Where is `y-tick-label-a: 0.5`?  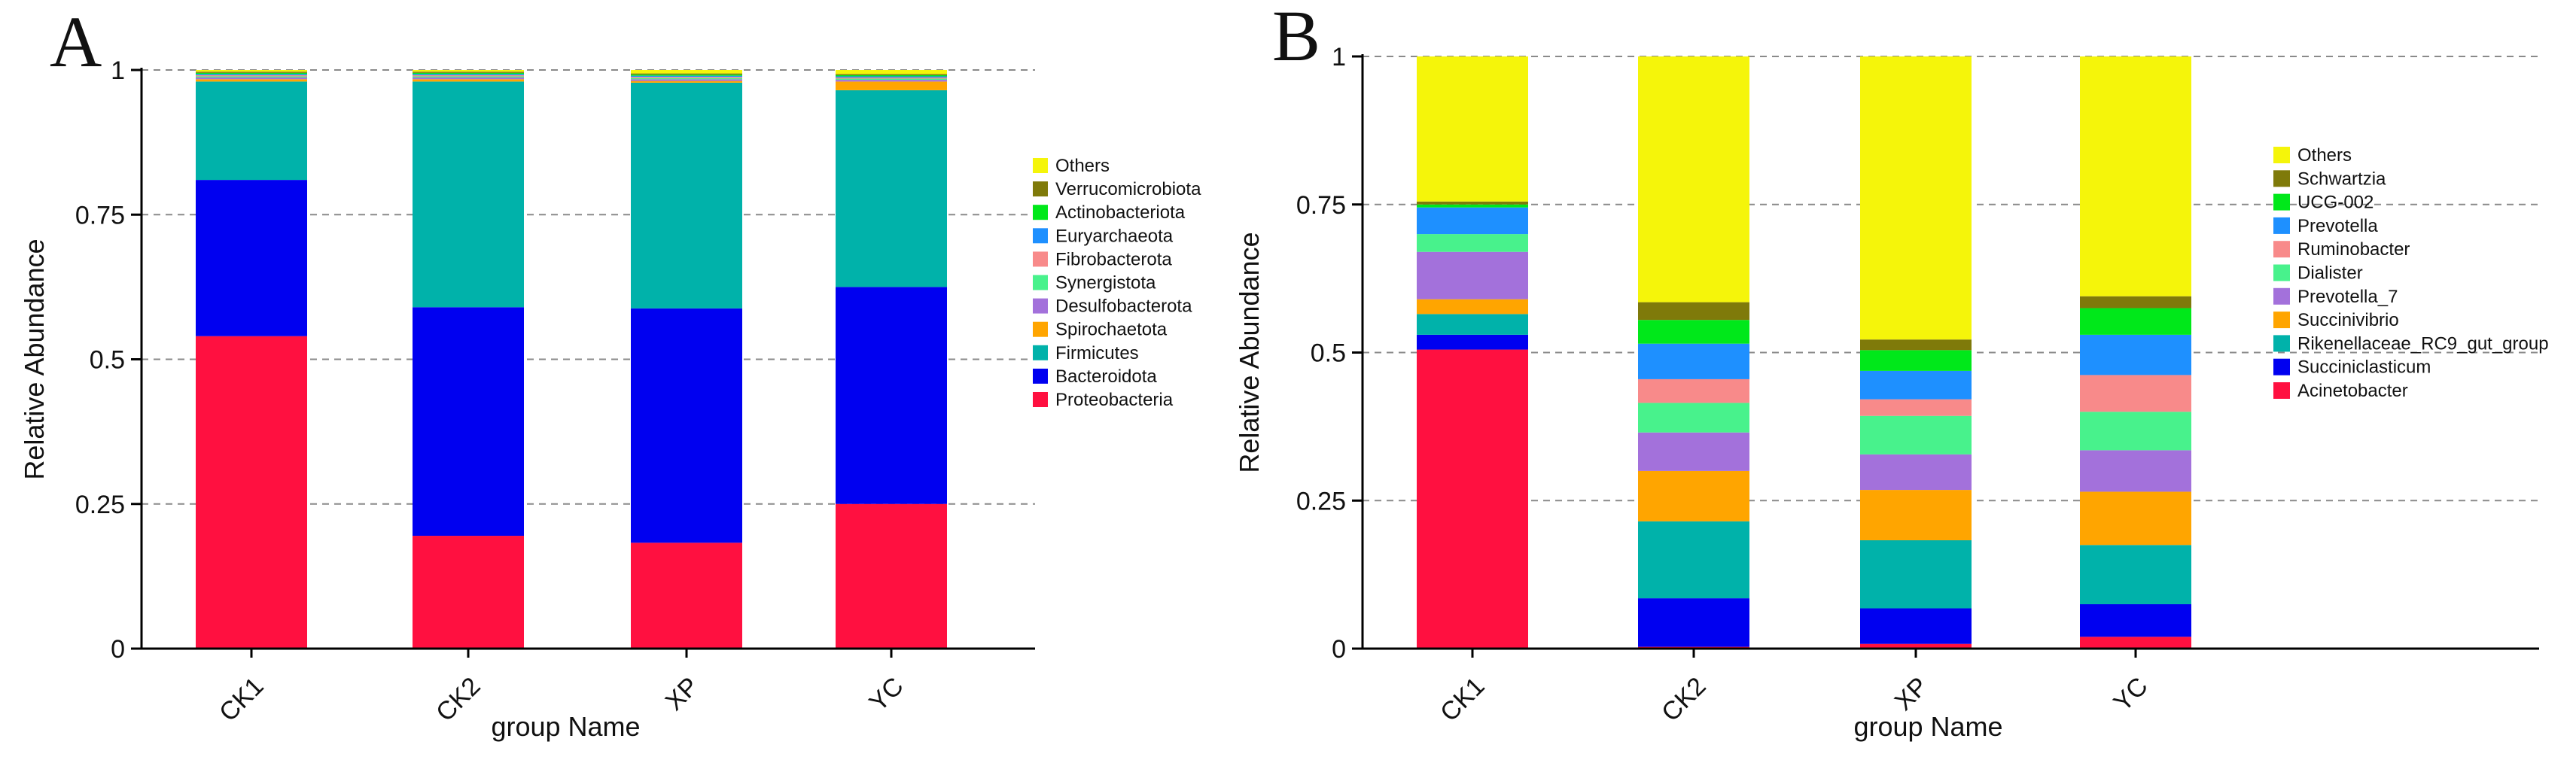
y-tick-label-a: 0.5 is located at coordinates (107, 360).